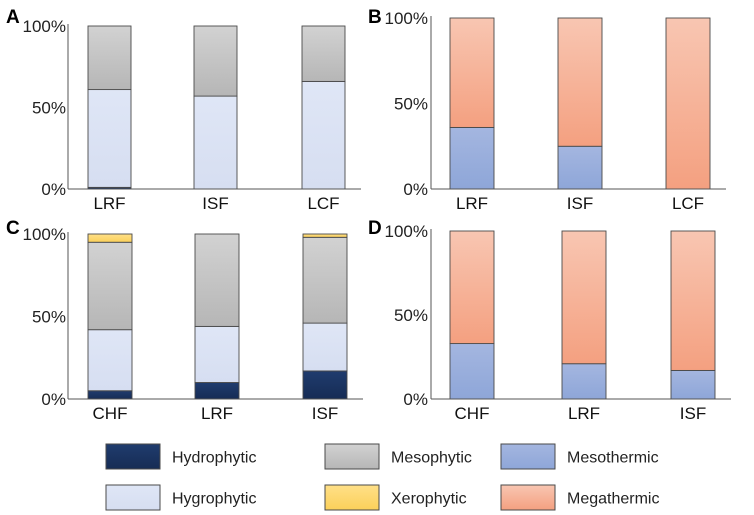 The width and height of the screenshot is (754, 515). What do you see at coordinates (109, 58) in the screenshot?
I see `bar-a-lrf-mesophytic` at bounding box center [109, 58].